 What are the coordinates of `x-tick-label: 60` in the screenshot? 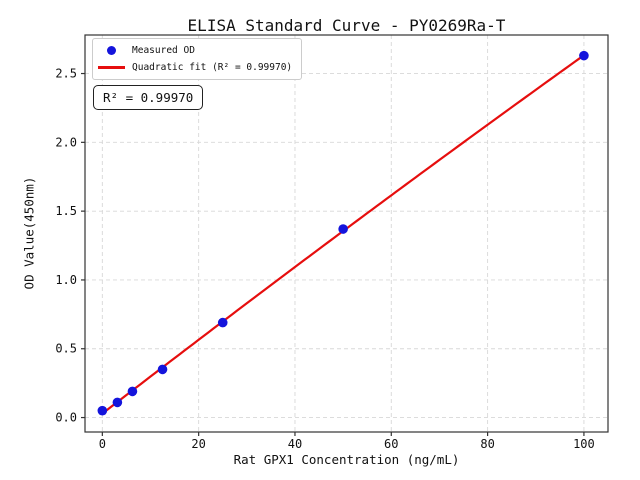 It's located at (391, 444).